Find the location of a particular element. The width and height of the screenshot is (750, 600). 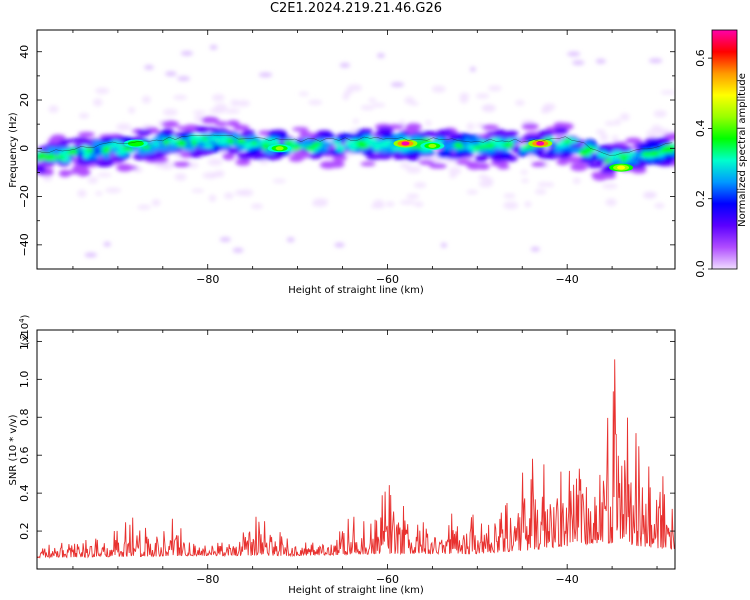

y-tick-label: 0.2 is located at coordinates (24, 531).